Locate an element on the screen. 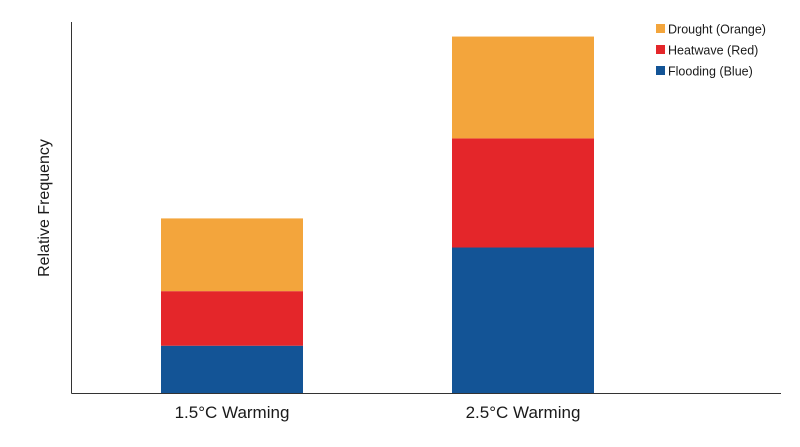 Image resolution: width=800 pixels, height=447 pixels. legend-label: Drought (Orange) is located at coordinates (717, 30).